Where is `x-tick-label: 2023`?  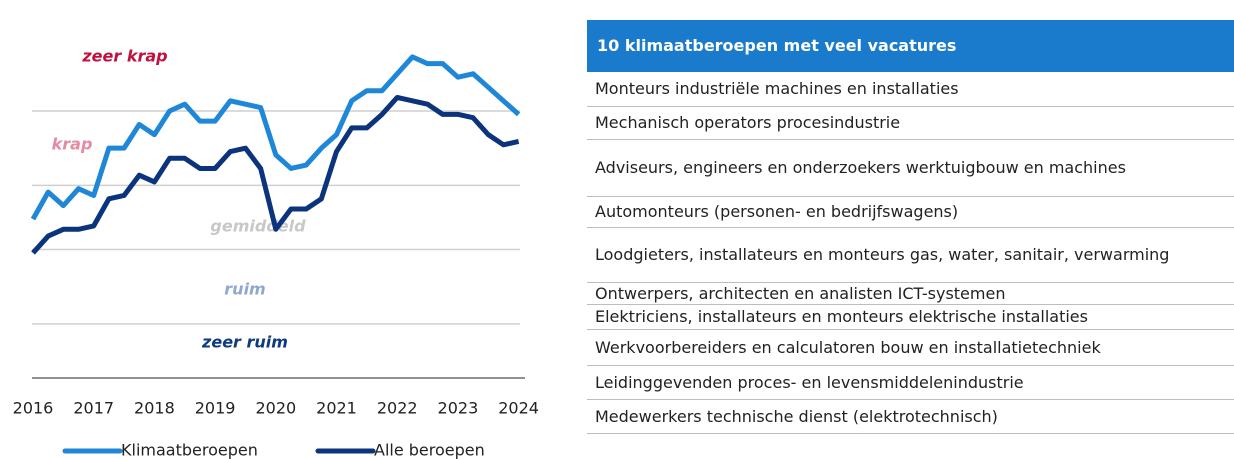 x-tick-label: 2023 is located at coordinates (458, 408).